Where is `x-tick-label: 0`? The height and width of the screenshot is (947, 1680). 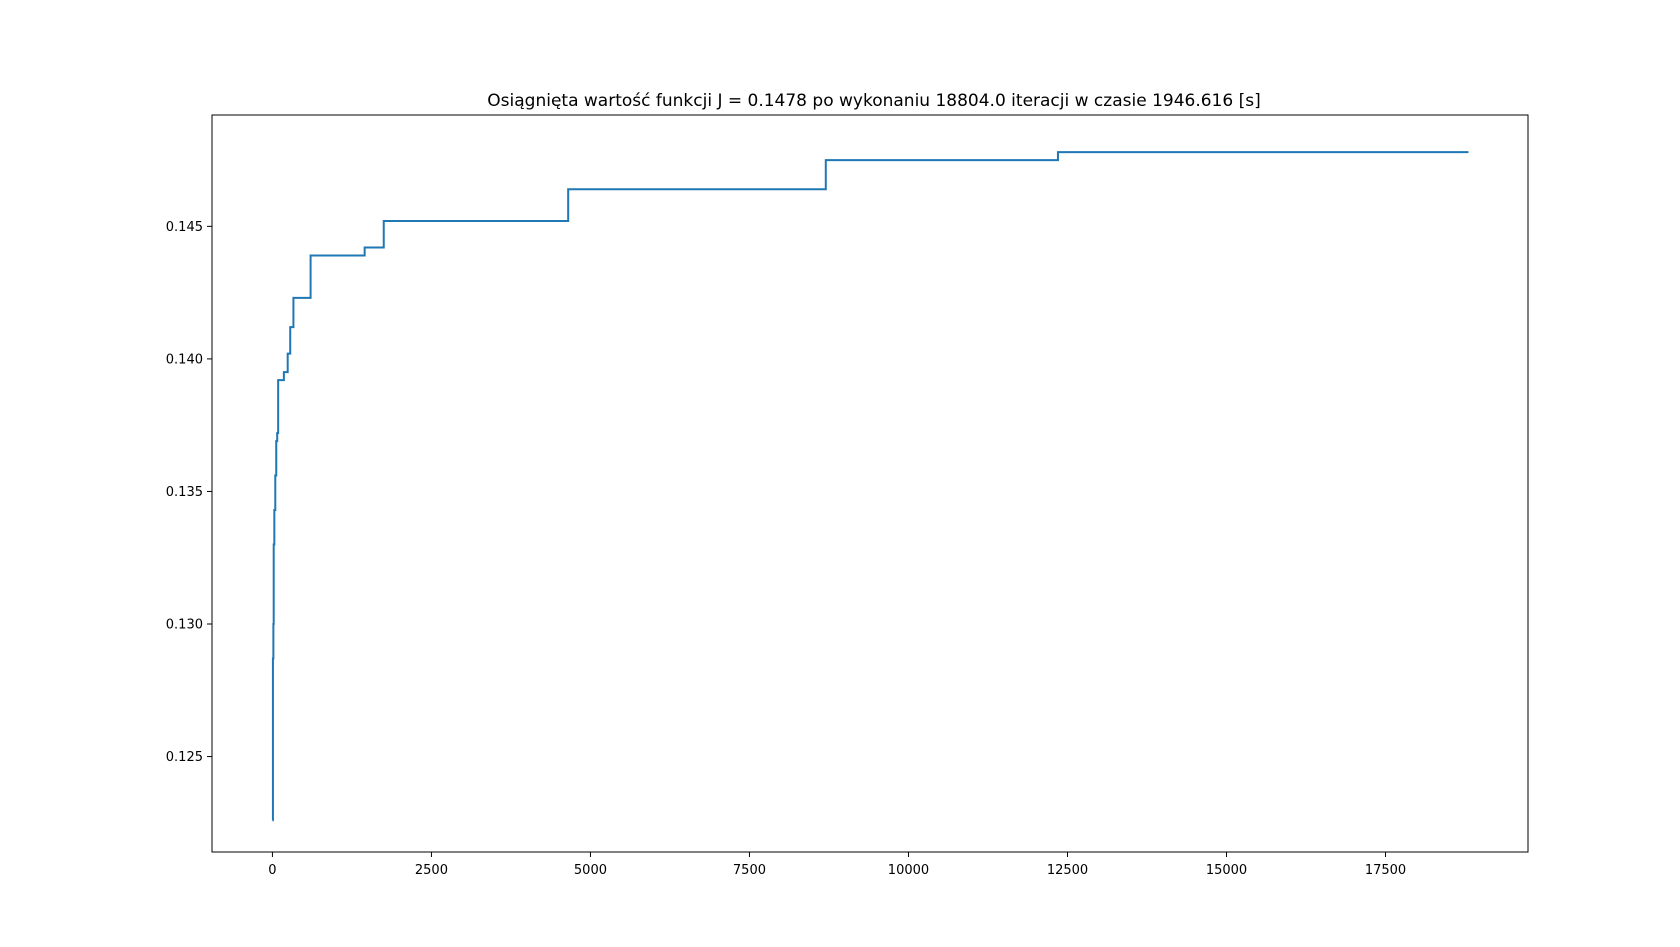
x-tick-label: 0 is located at coordinates (272, 870).